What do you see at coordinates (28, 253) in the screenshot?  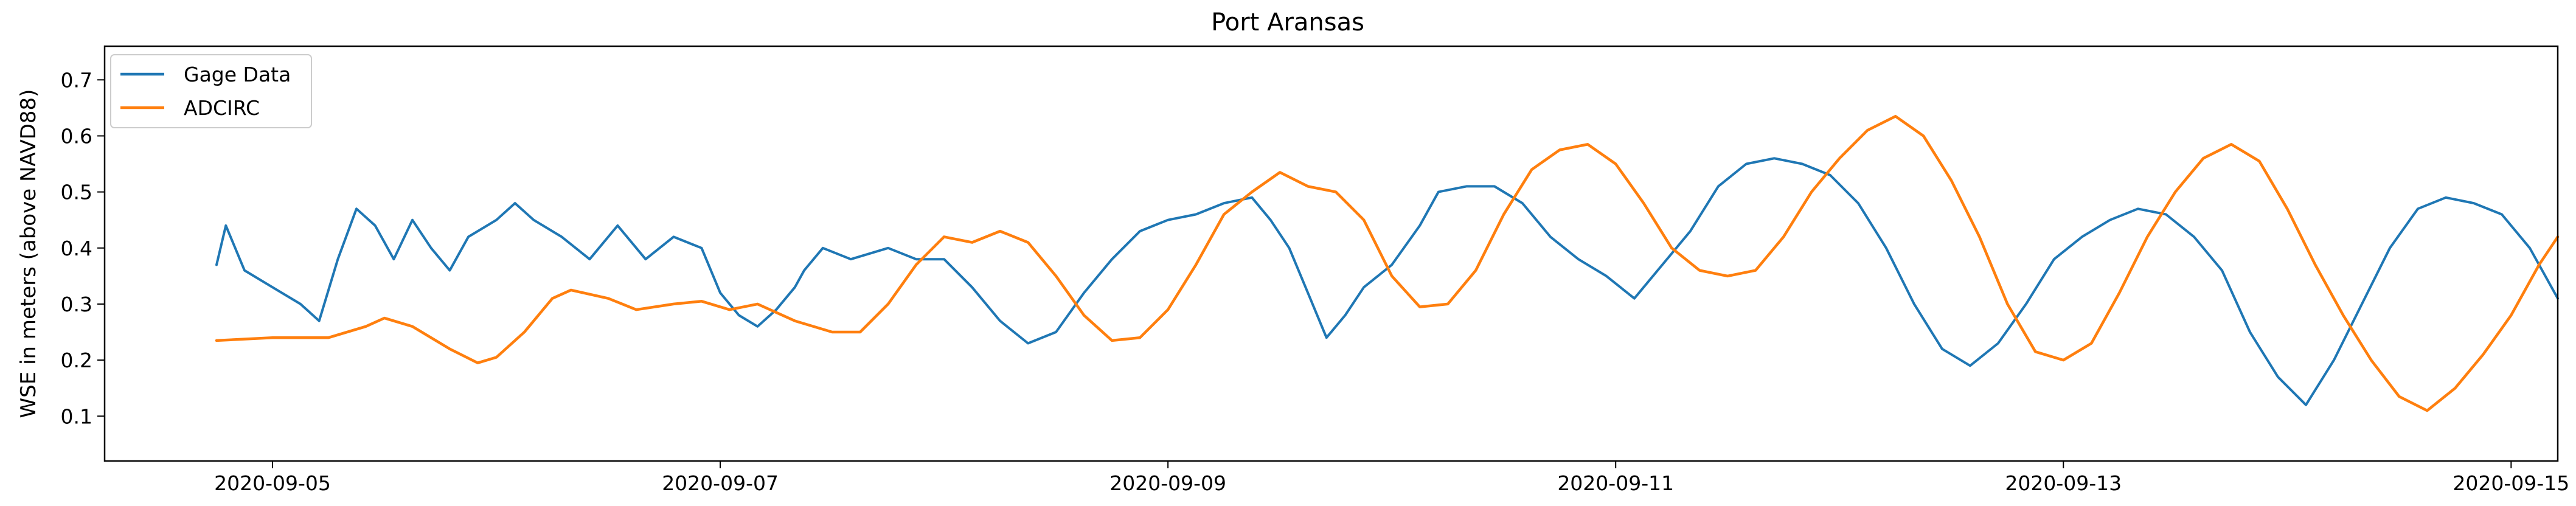 I see `y-axis-label: WSE in meters (above NAVD88)` at bounding box center [28, 253].